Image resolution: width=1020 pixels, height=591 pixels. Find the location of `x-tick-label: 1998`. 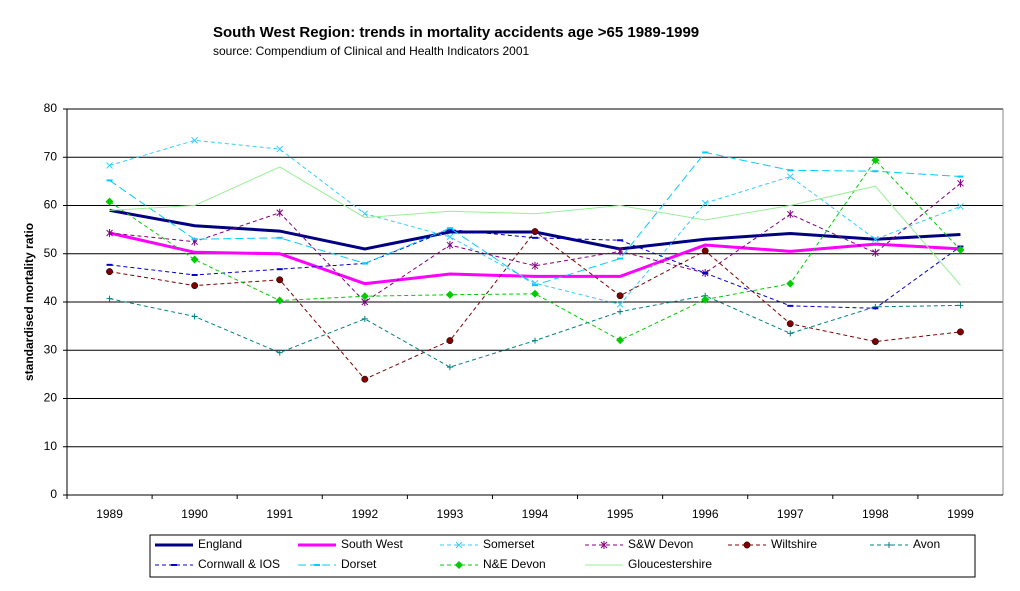

x-tick-label: 1998 is located at coordinates (875, 514).